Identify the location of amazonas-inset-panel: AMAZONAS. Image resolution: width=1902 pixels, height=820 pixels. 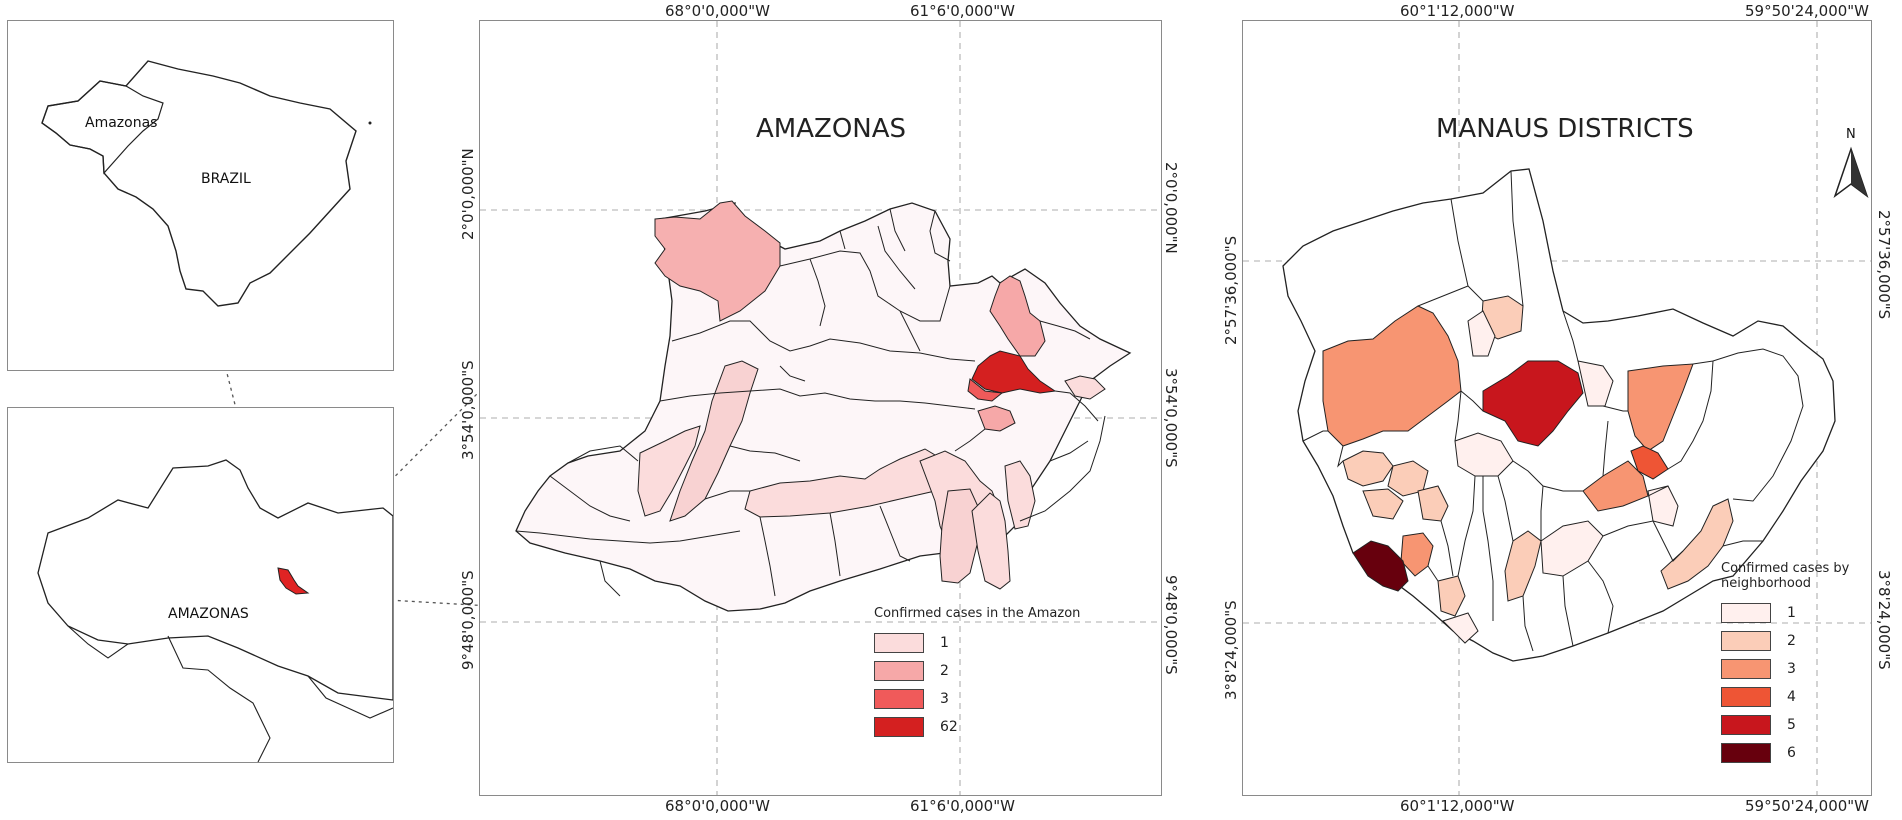
(200, 585).